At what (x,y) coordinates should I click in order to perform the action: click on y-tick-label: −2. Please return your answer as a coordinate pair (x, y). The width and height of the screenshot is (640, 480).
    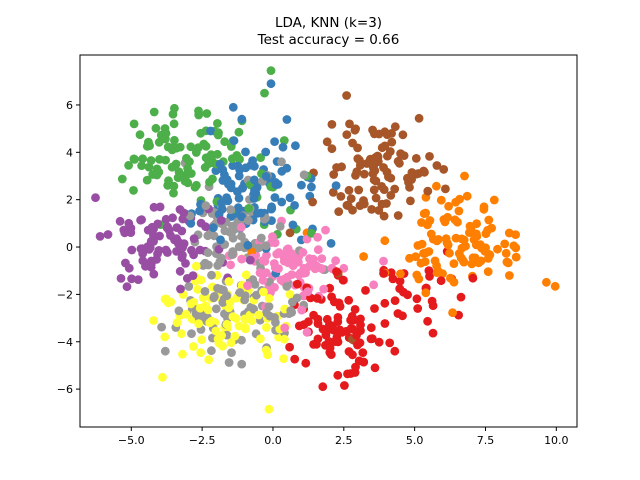
    Looking at the image, I should click on (65, 294).